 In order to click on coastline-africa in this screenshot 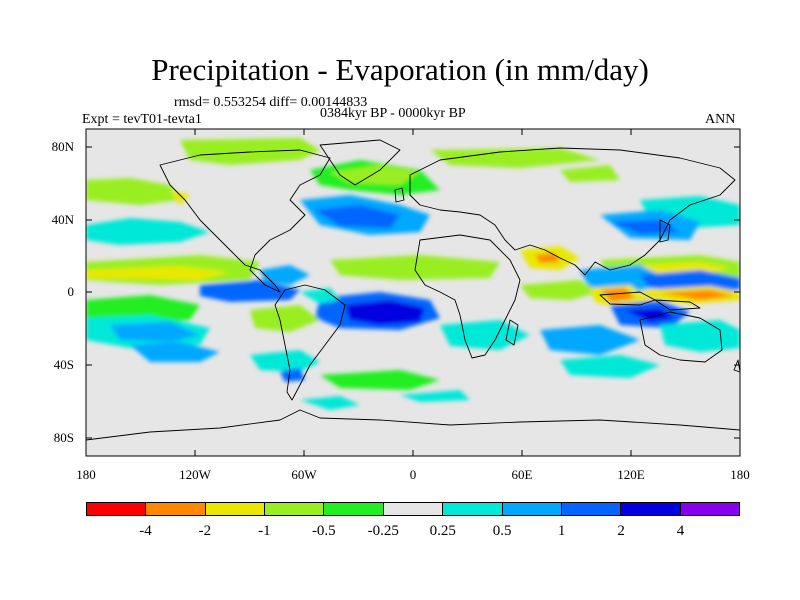, I will do `click(467, 296)`.